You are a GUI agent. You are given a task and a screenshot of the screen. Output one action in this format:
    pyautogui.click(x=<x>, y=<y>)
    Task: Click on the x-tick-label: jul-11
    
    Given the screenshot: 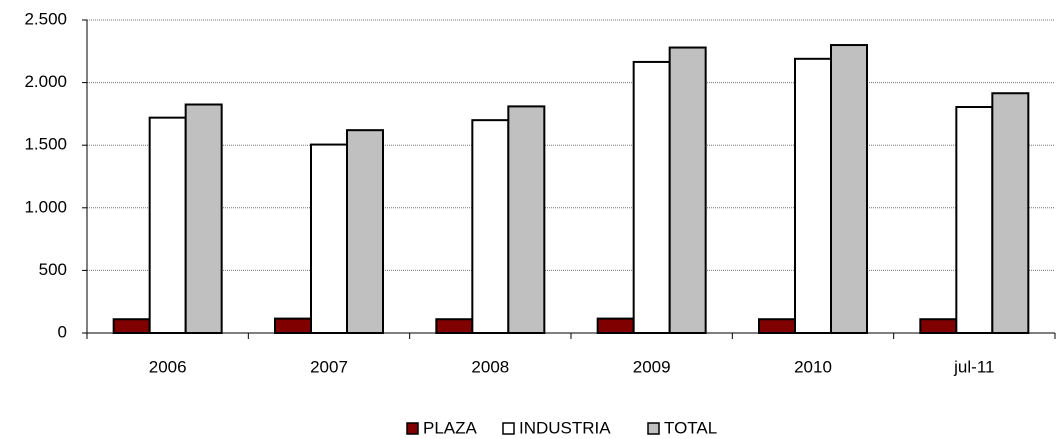 What is the action you would take?
    pyautogui.click(x=973, y=366)
    